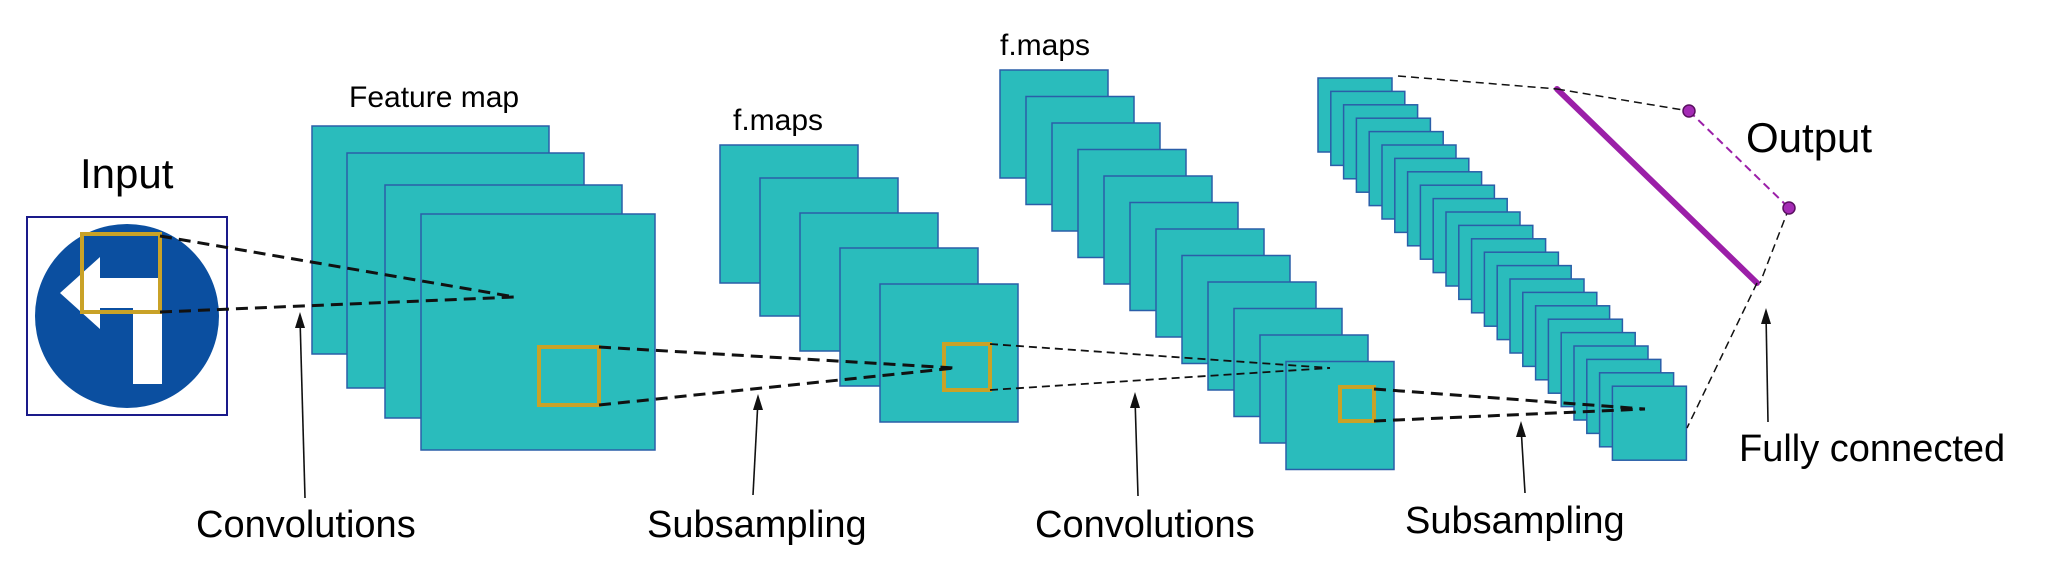 The image size is (2048, 569). I want to click on label-subsampling-2: Subsampling, so click(1515, 521).